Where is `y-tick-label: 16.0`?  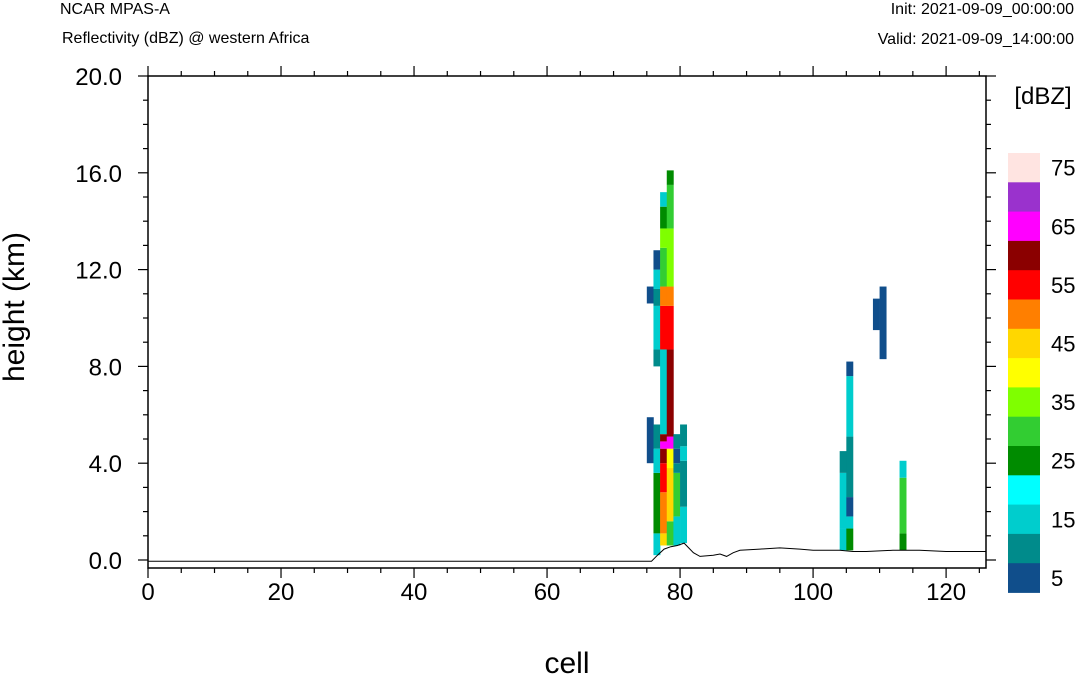 y-tick-label: 16.0 is located at coordinates (98, 174).